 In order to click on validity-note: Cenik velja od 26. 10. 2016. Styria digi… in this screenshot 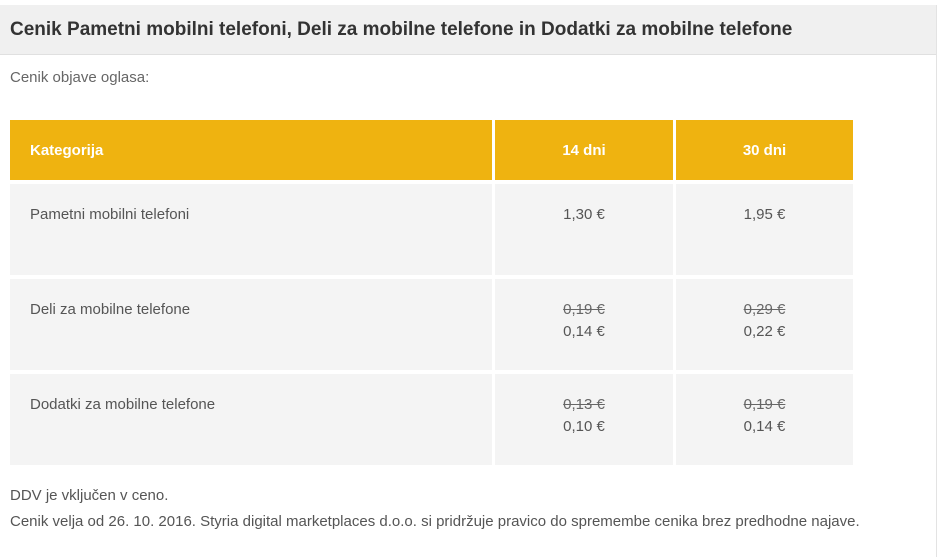, I will do `click(435, 521)`.